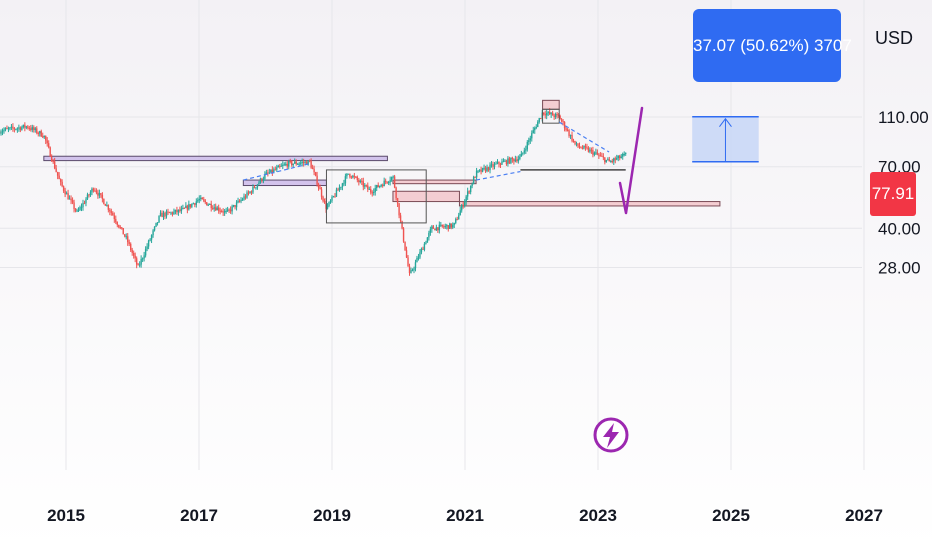 The height and width of the screenshot is (550, 932). Describe the element at coordinates (332, 515) in the screenshot. I see `x-tick-label: 2019` at that location.